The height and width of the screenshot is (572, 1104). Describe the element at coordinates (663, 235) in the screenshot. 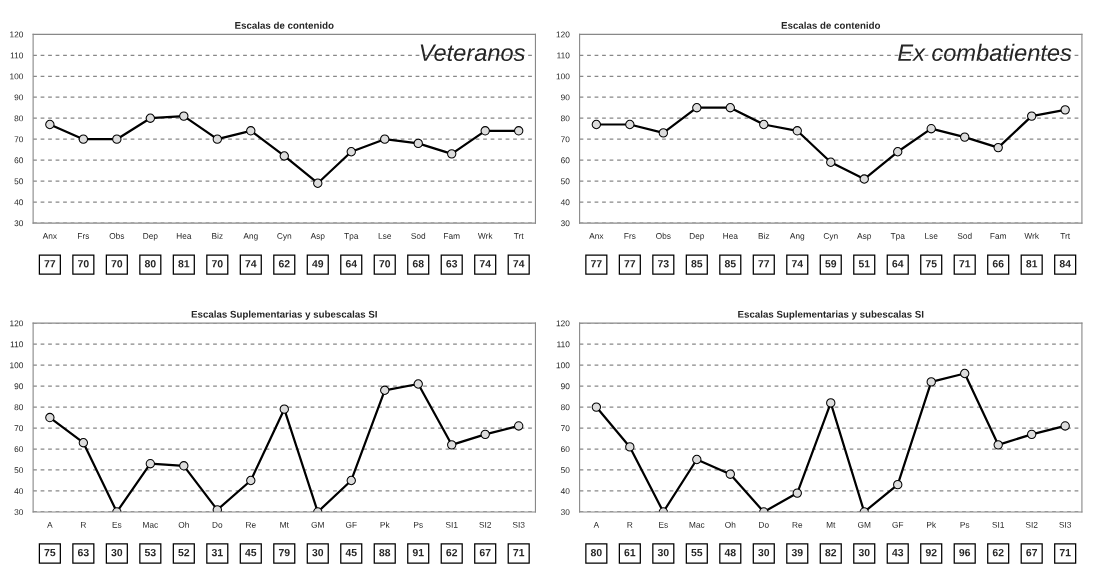

I see `x-tick-label: Obs` at that location.